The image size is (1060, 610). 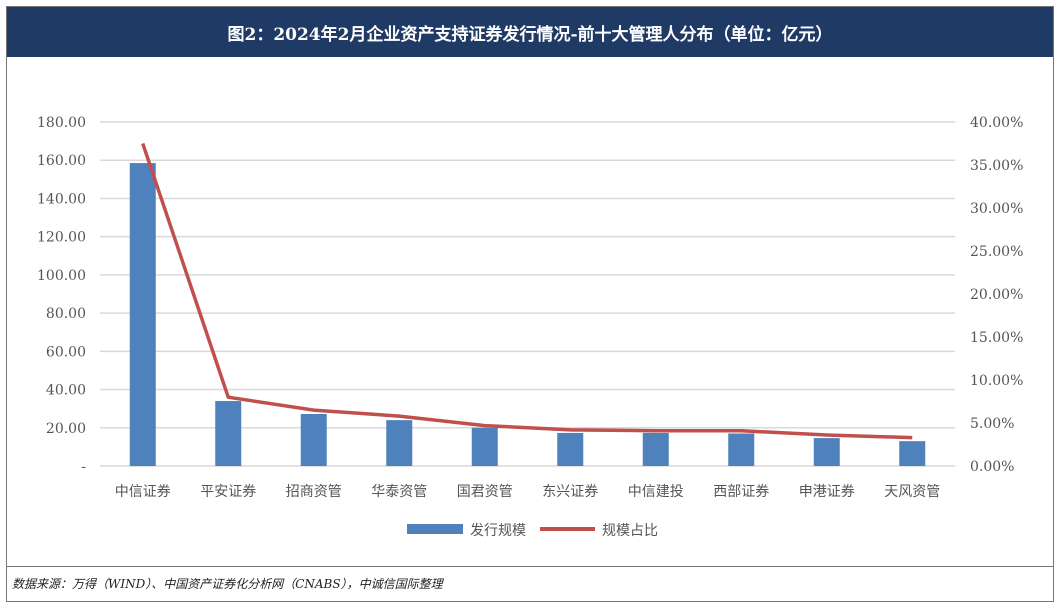 What do you see at coordinates (996, 209) in the screenshot?
I see `right-tick-label: 30.00%` at bounding box center [996, 209].